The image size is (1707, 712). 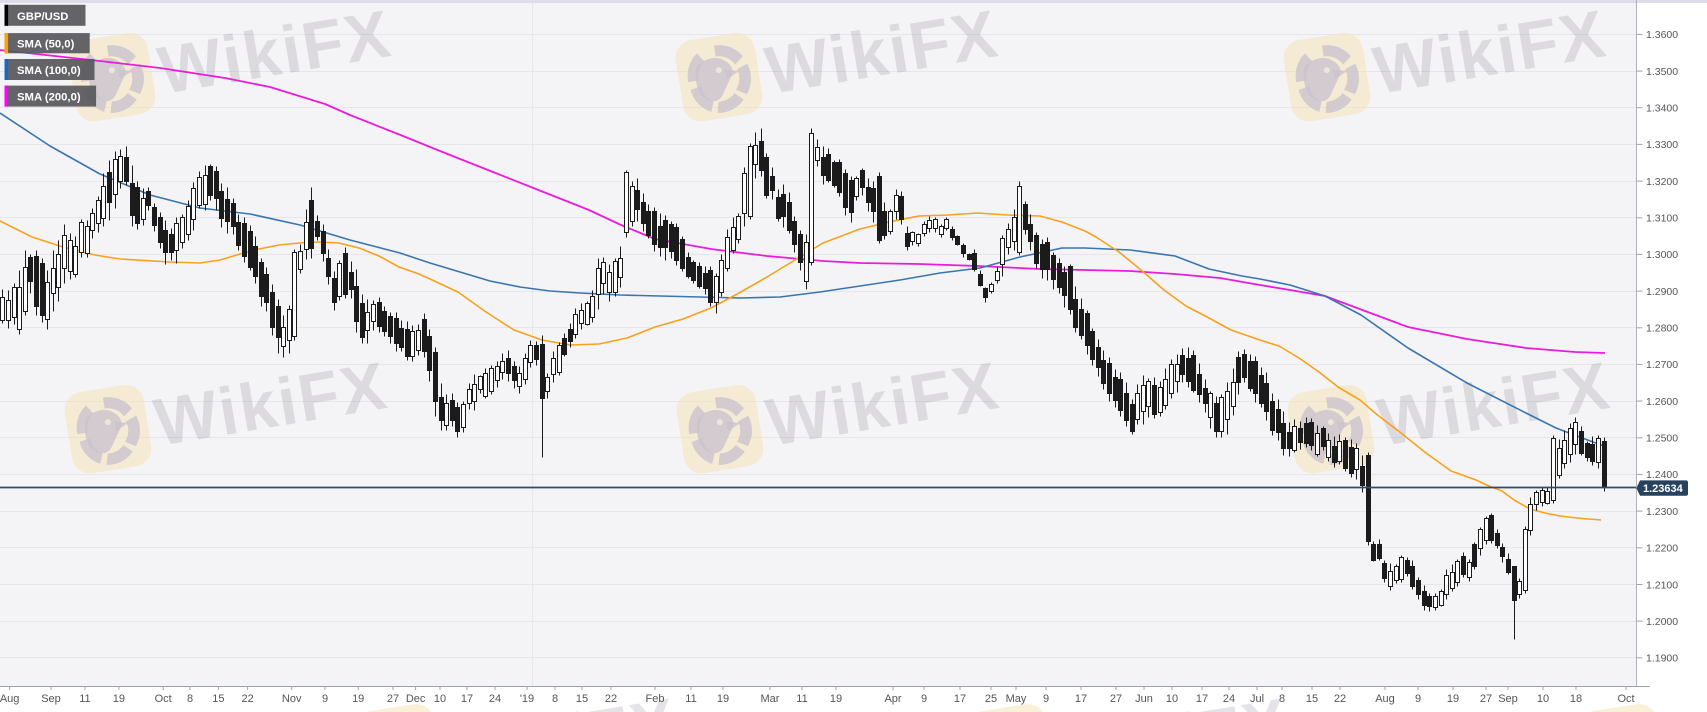 What do you see at coordinates (655, 699) in the screenshot?
I see `svg-text: Feb` at bounding box center [655, 699].